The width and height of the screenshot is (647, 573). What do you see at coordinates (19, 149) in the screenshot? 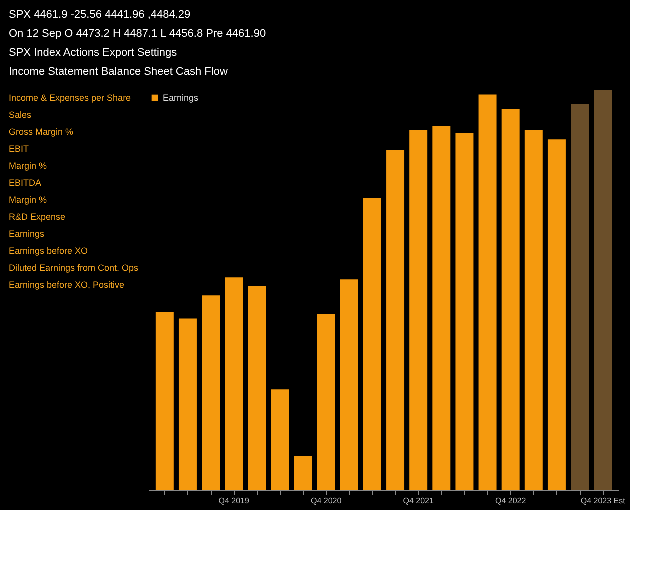
I see `text: EBIT` at bounding box center [19, 149].